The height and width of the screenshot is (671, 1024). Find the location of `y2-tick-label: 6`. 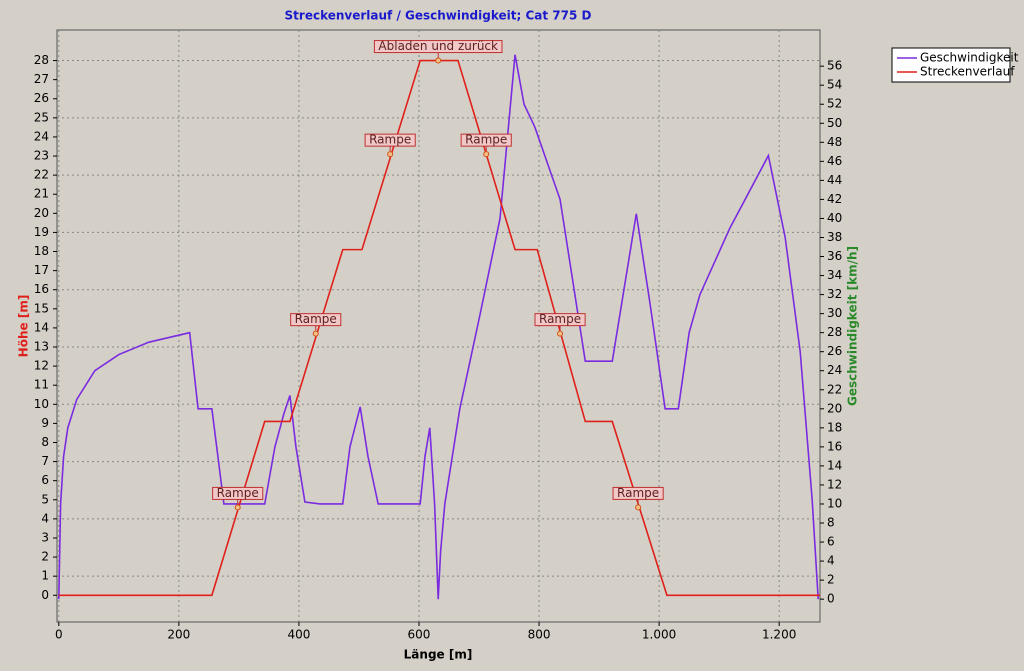

y2-tick-label: 6 is located at coordinates (831, 542).